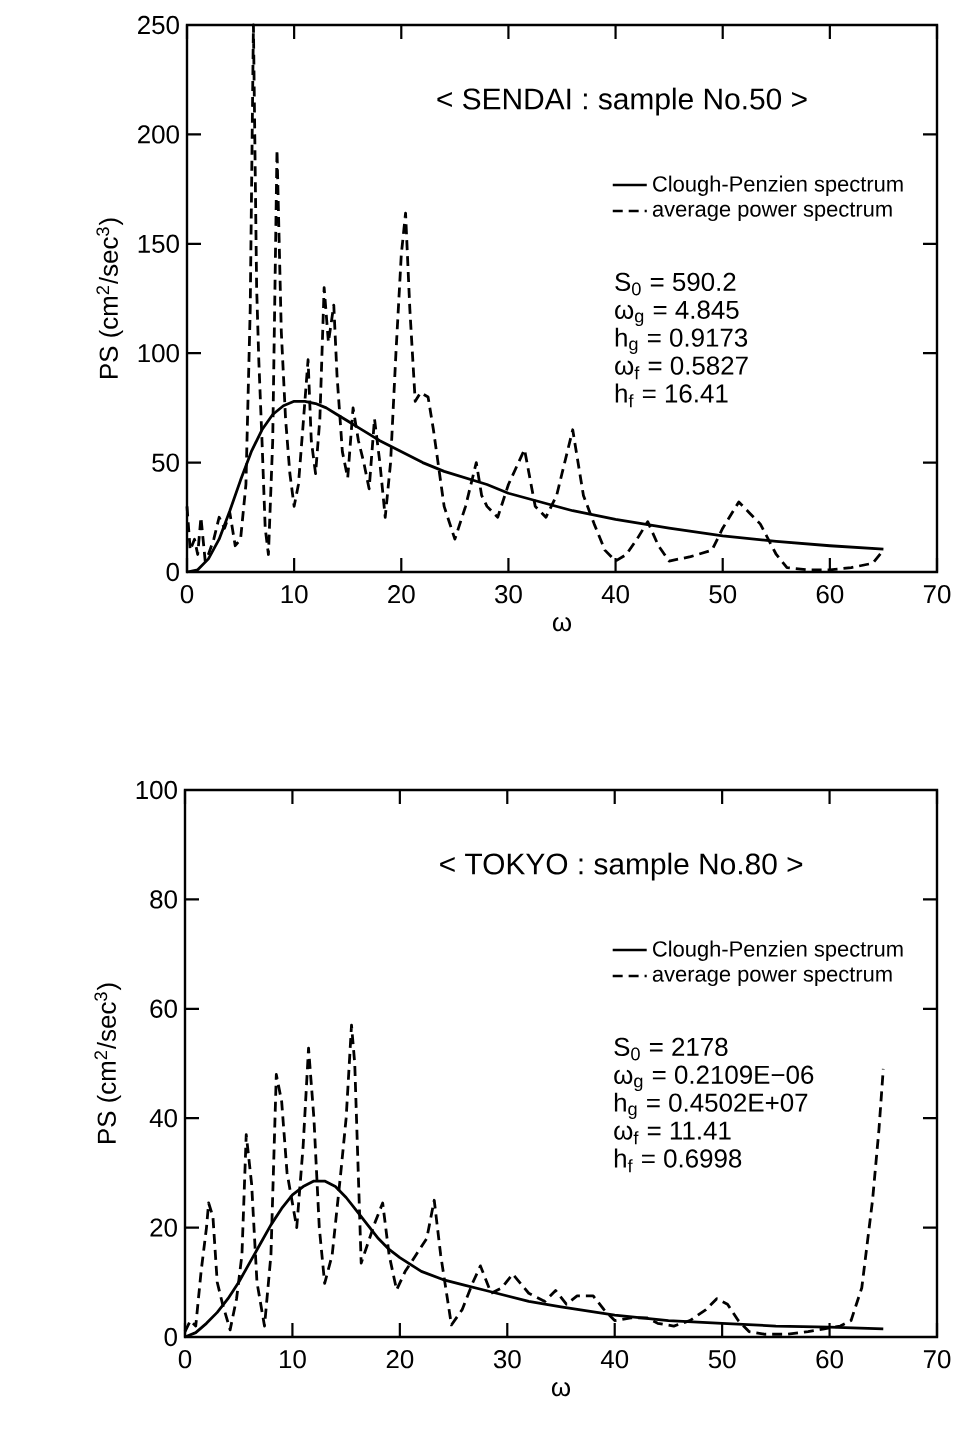 Image resolution: width=958 pixels, height=1443 pixels. Describe the element at coordinates (622, 101) in the screenshot. I see `text: < SENDAI : sample No.50 >` at that location.